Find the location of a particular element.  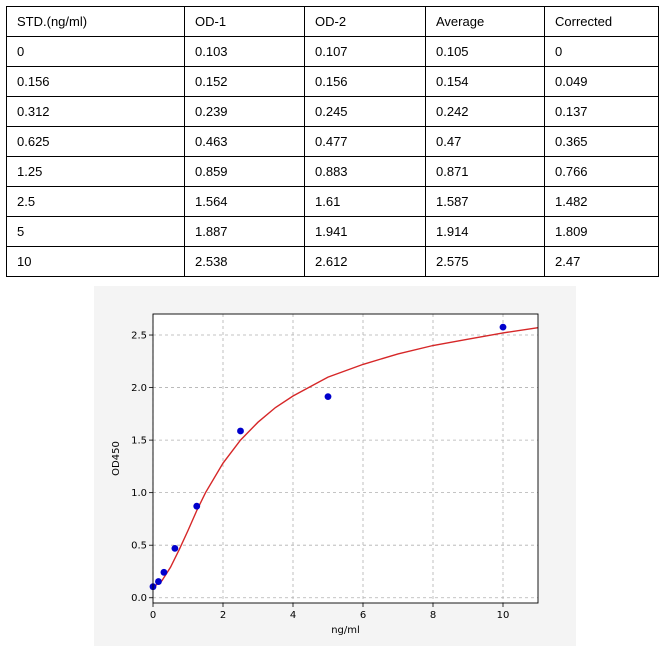

table-cell: 0.245 is located at coordinates (365, 111).